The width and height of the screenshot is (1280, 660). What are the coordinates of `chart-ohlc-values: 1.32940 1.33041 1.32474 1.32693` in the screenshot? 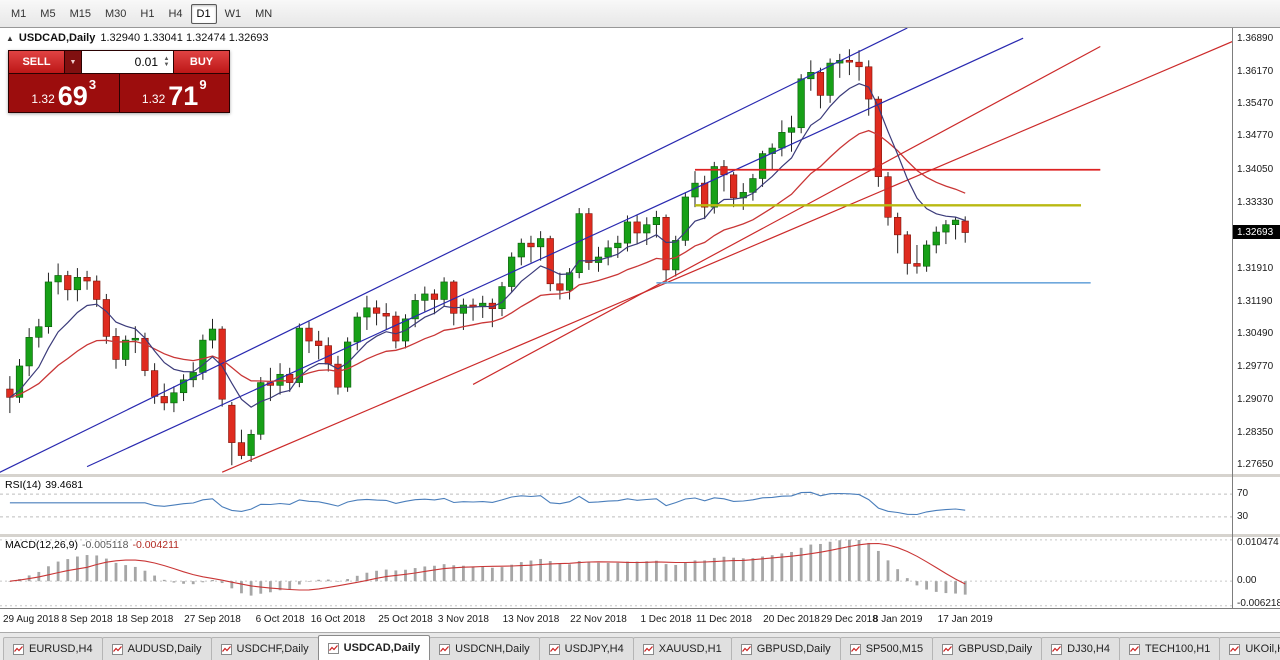 It's located at (184, 38).